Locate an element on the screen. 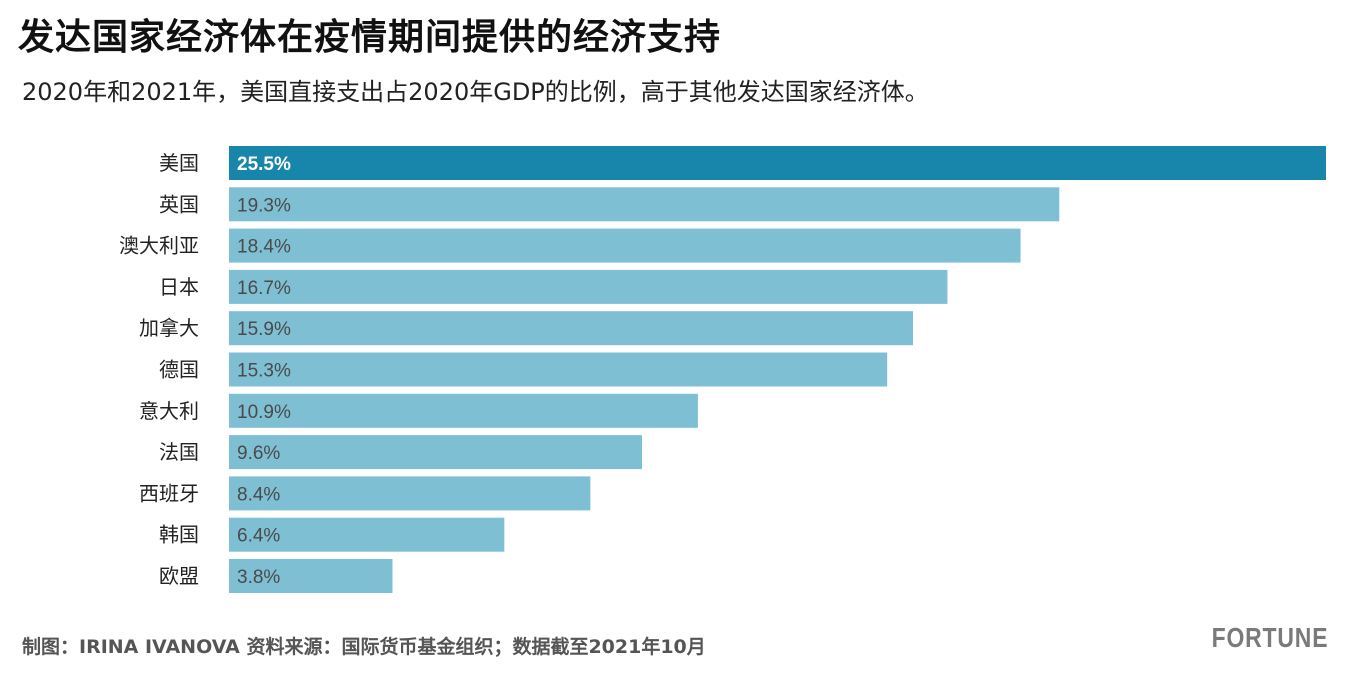 This screenshot has height=678, width=1358. value-label: 25.5% is located at coordinates (264, 164).